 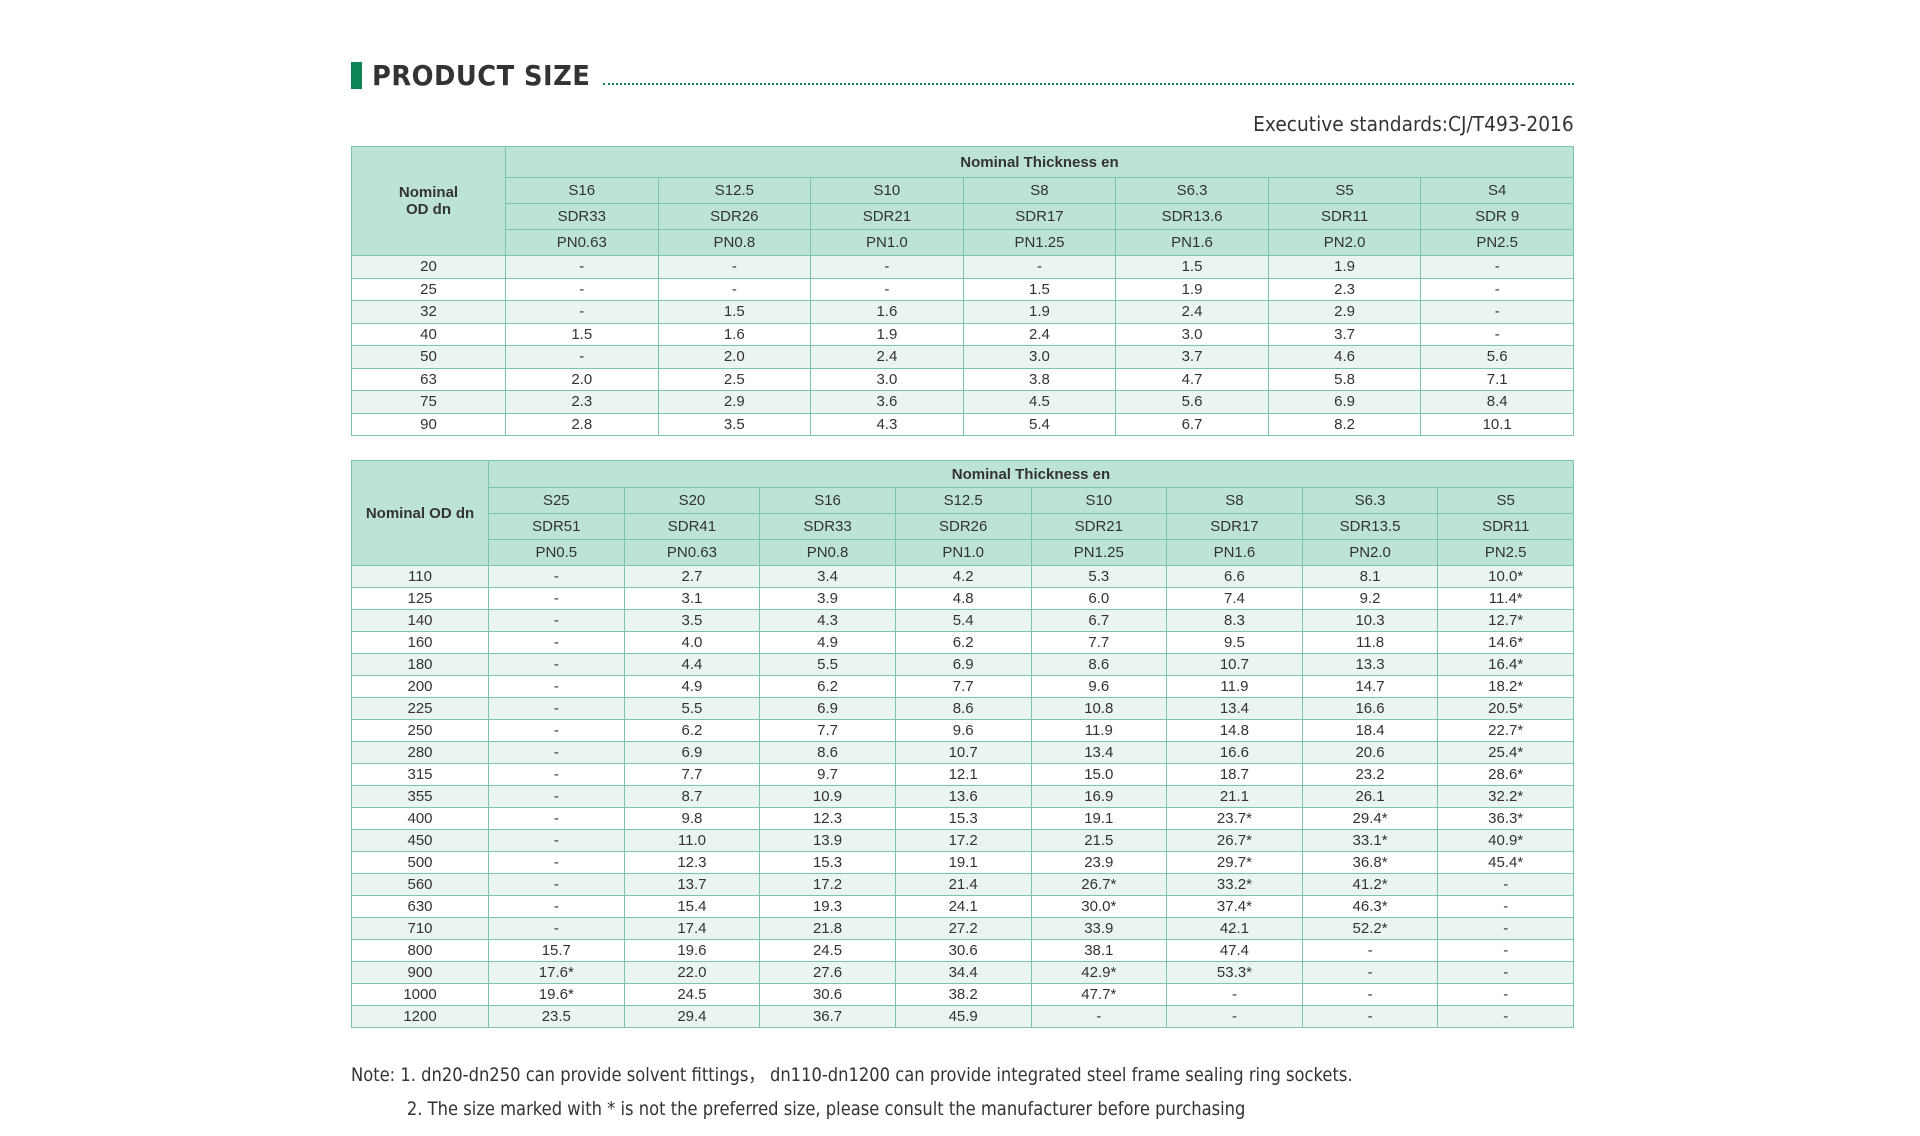 I want to click on thickness-cell: 14.6*, so click(x=1505, y=642).